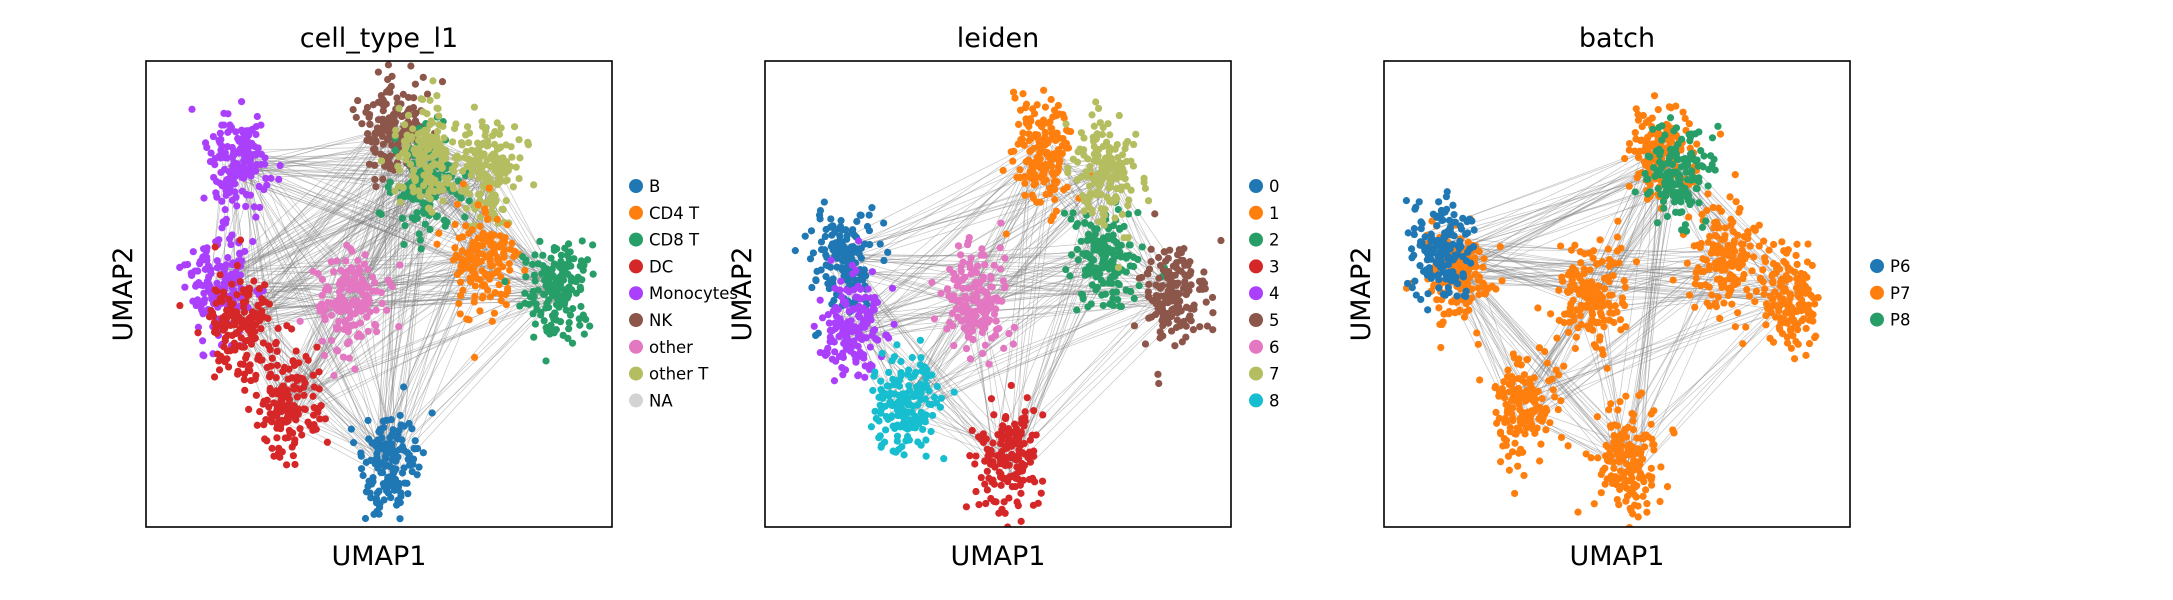 This screenshot has width=2173, height=600. What do you see at coordinates (661, 266) in the screenshot?
I see `legend-label: DC` at bounding box center [661, 266].